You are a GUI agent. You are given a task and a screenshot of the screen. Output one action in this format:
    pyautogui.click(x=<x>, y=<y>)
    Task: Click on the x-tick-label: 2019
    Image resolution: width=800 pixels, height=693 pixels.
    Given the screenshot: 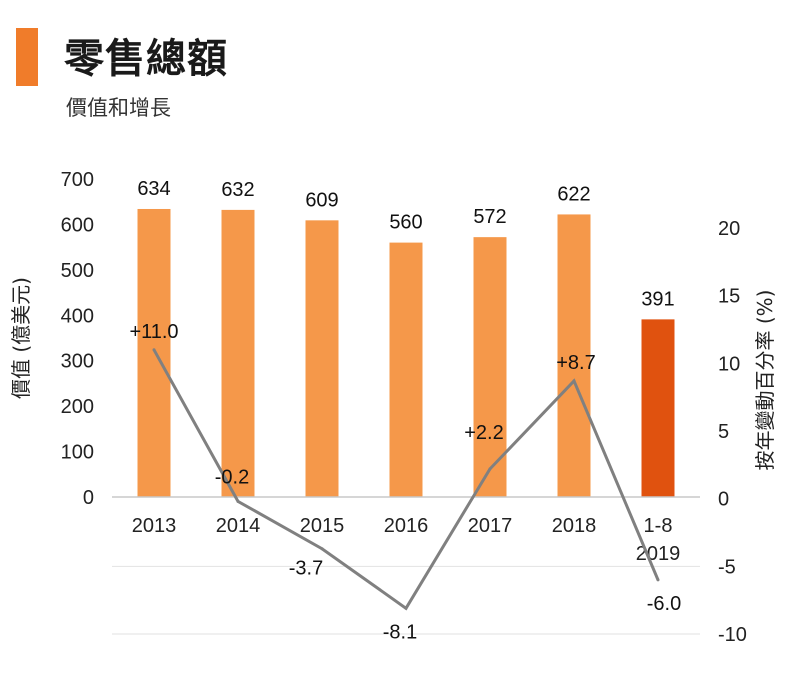 What is the action you would take?
    pyautogui.click(x=658, y=554)
    